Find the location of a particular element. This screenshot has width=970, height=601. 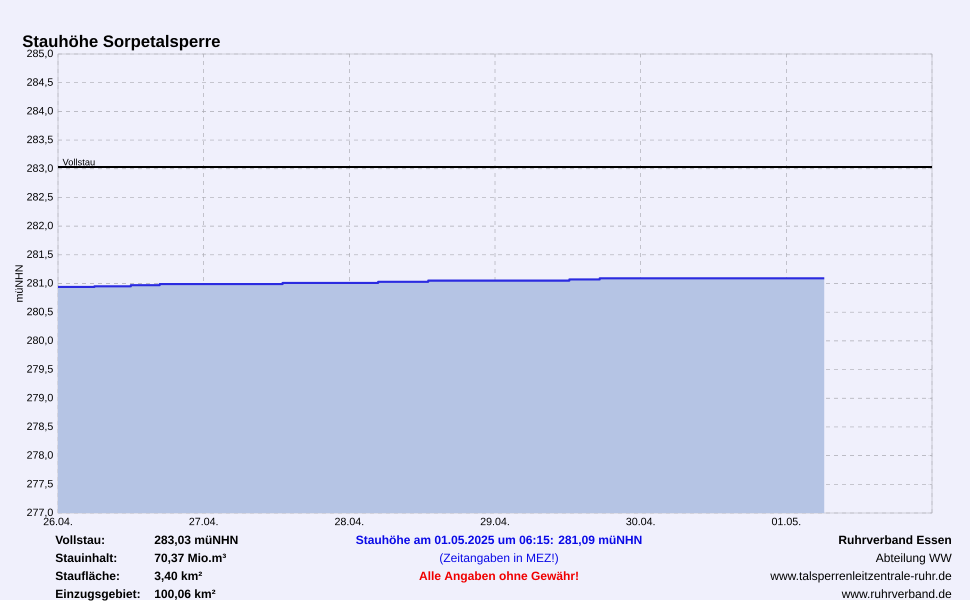

text: Staufläche: is located at coordinates (87, 576).